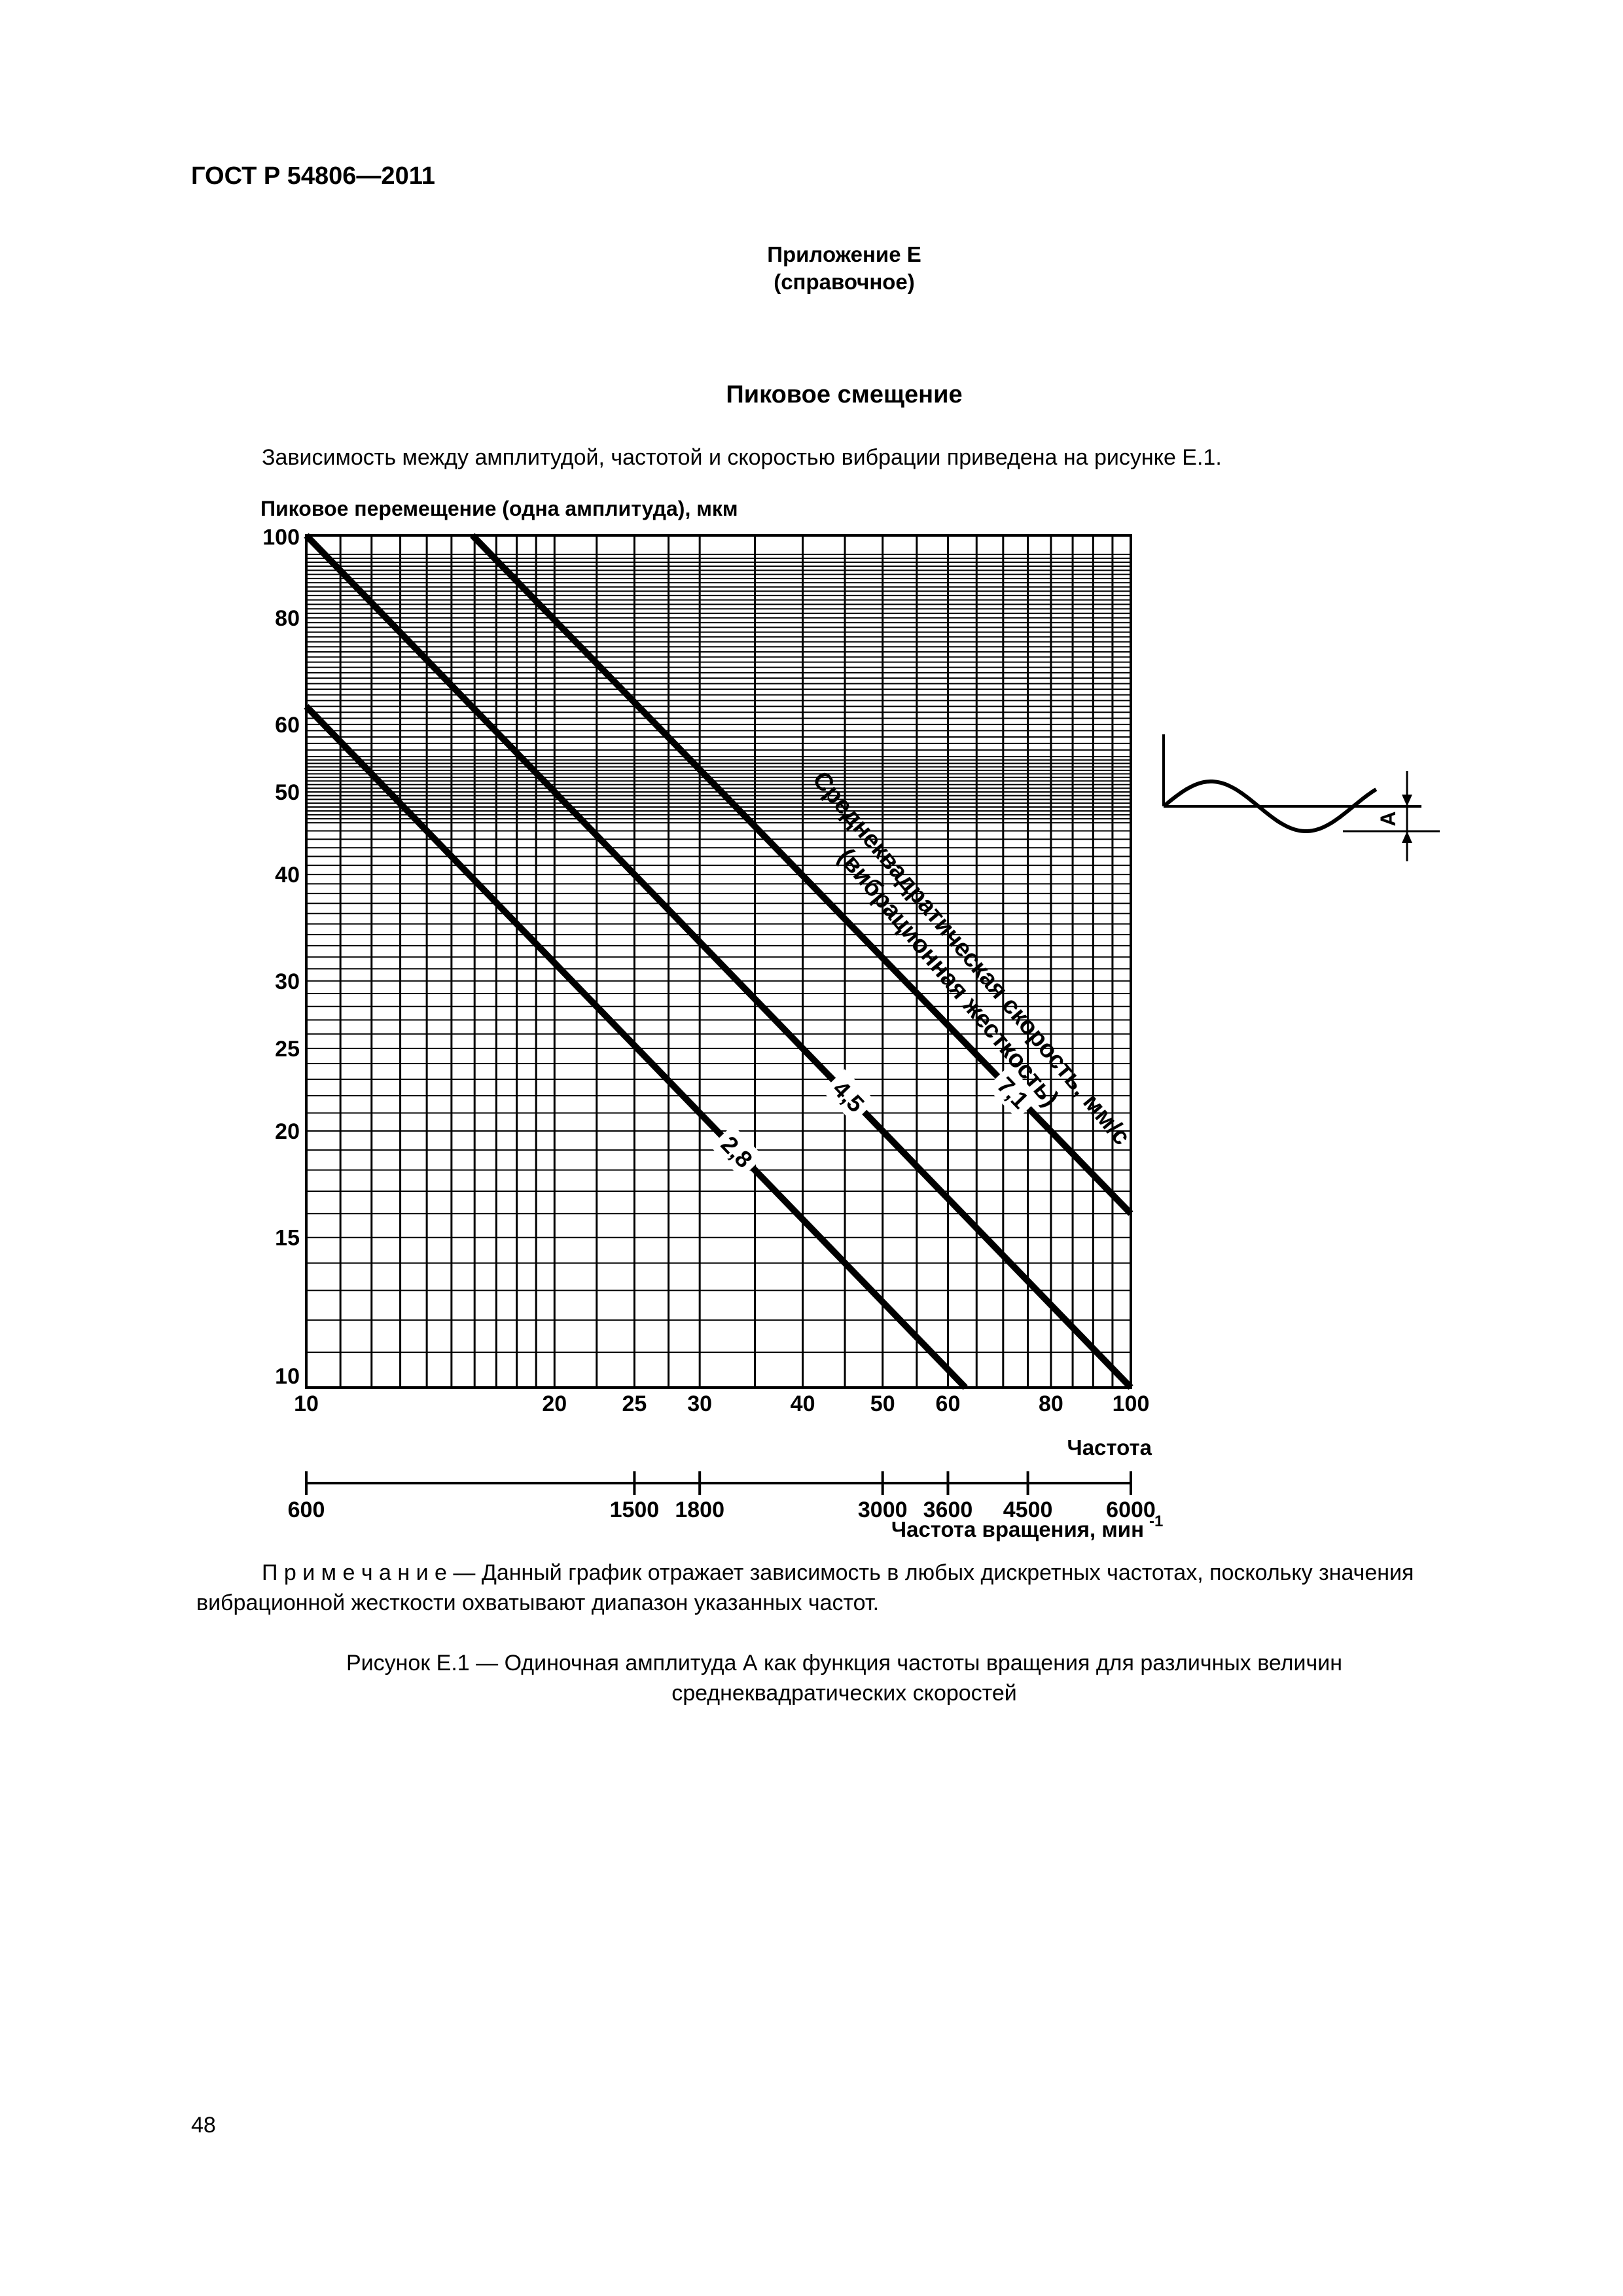 This screenshot has width=1623, height=2296. Describe the element at coordinates (634, 1403) in the screenshot. I see `x-tick-label: 25` at that location.